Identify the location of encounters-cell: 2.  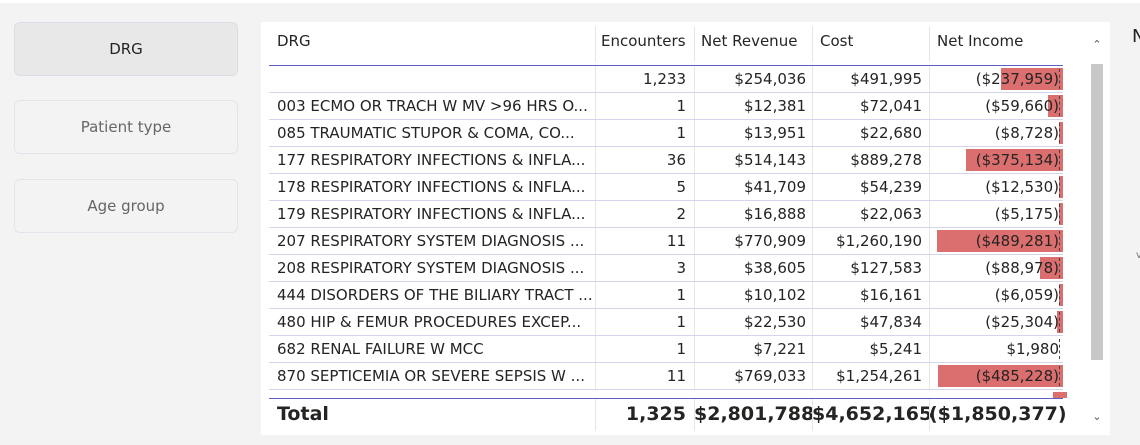
(681, 214).